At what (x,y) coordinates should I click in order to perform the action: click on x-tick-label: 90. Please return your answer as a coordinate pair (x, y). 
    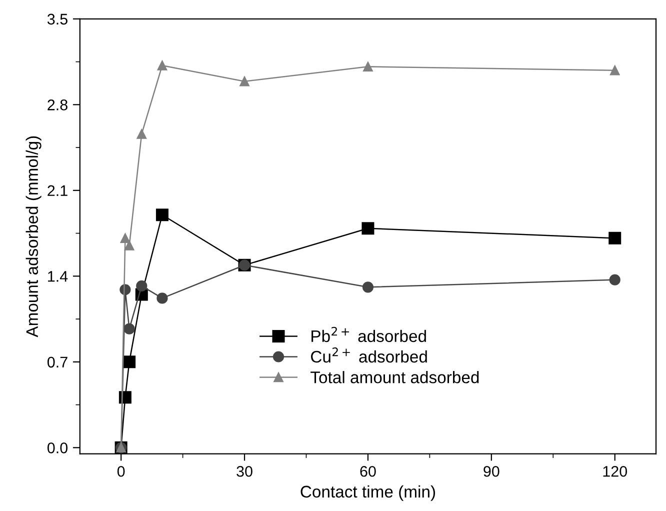
    Looking at the image, I should click on (492, 471).